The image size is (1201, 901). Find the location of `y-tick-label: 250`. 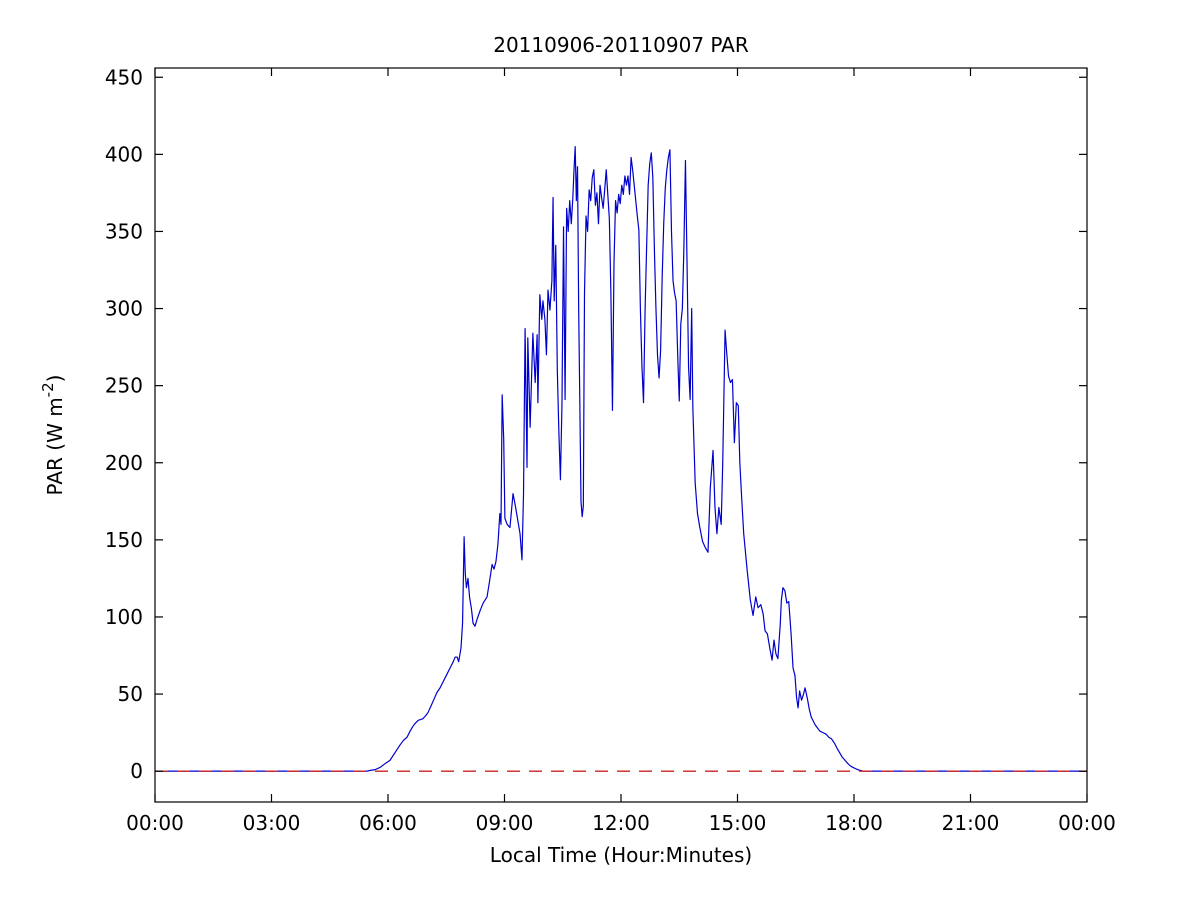

y-tick-label: 250 is located at coordinates (124, 386).